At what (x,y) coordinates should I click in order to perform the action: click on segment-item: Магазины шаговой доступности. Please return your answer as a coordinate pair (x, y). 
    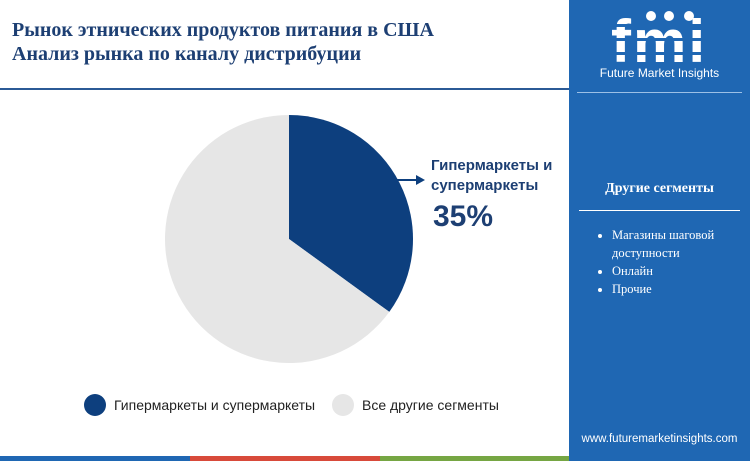
    Looking at the image, I should click on (681, 244).